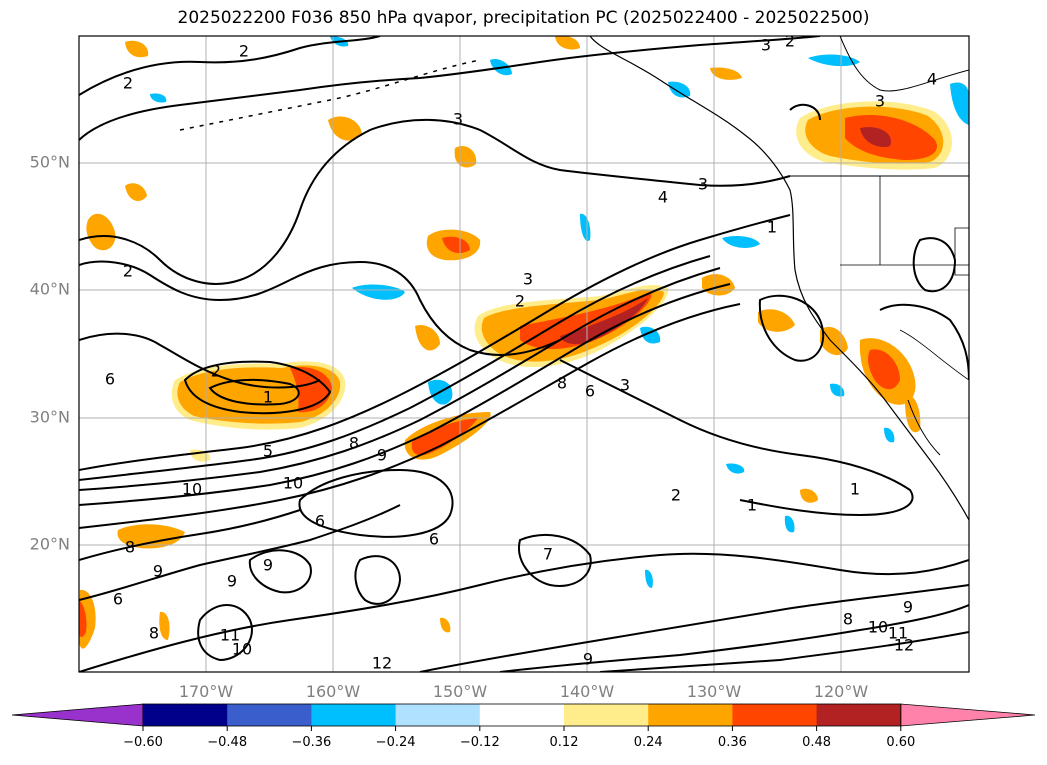  Describe the element at coordinates (714, 691) in the screenshot. I see `lon-label: 130°W` at that location.